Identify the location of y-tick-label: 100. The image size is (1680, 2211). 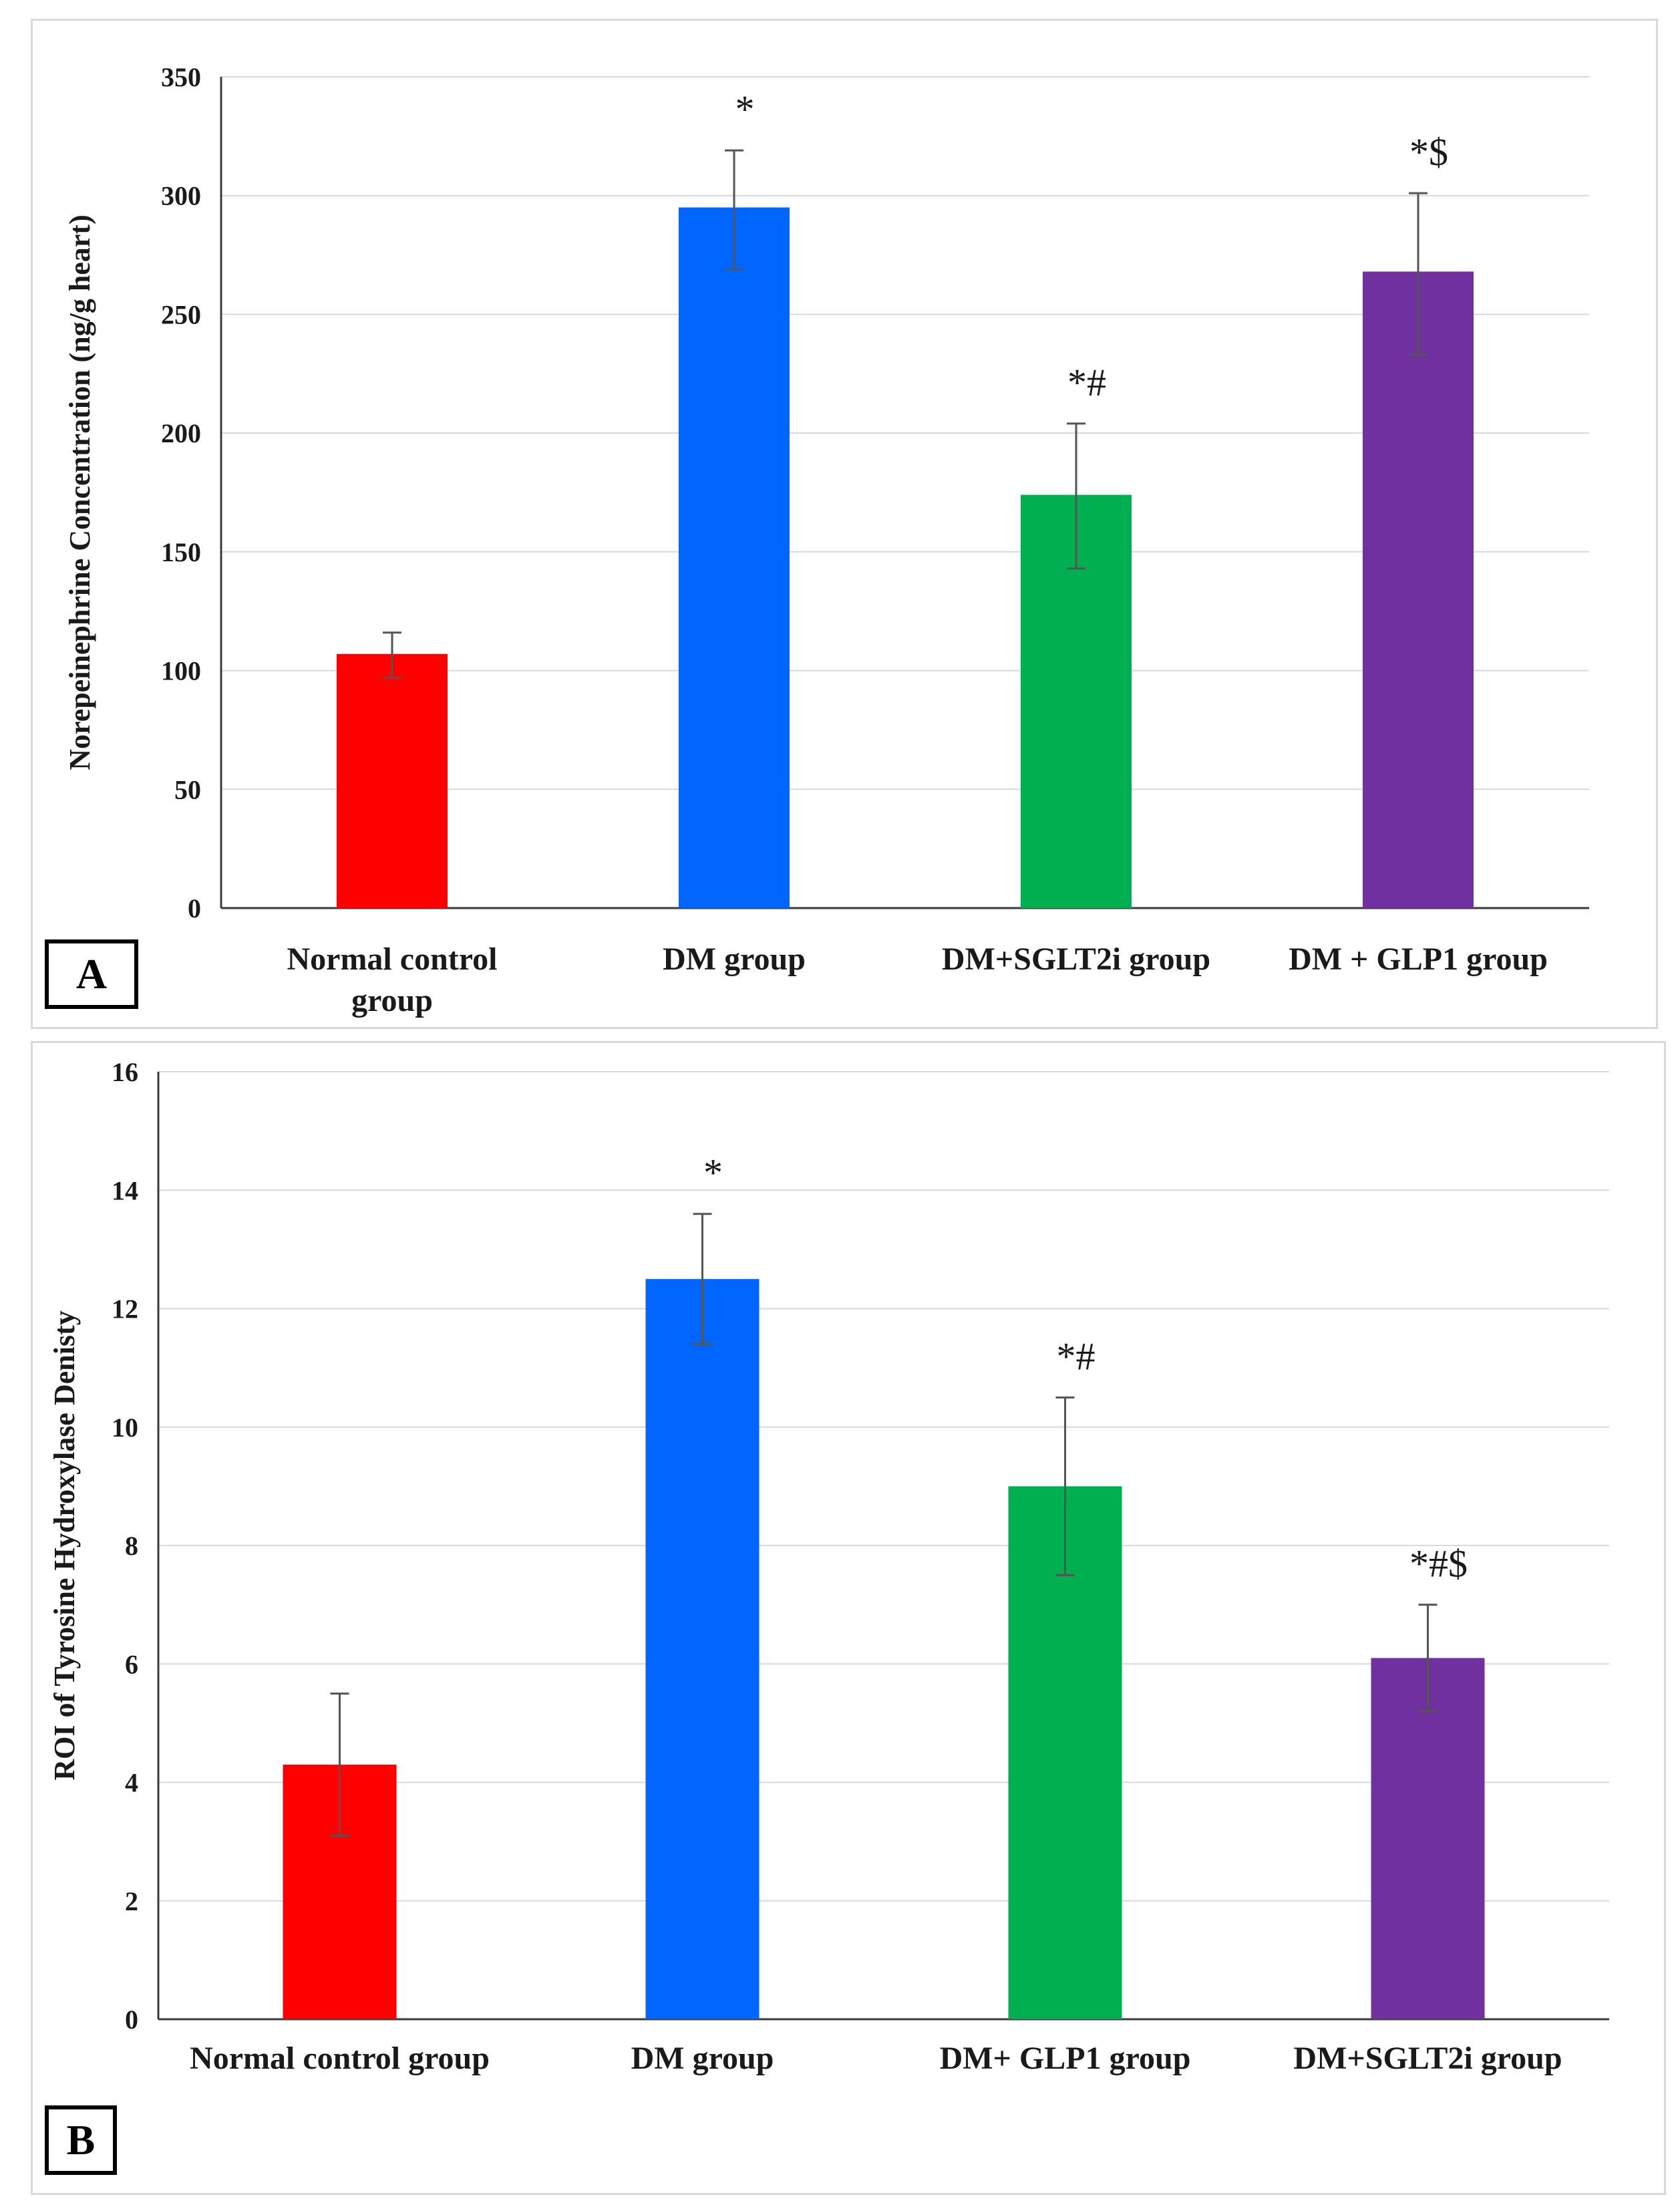
(181, 671).